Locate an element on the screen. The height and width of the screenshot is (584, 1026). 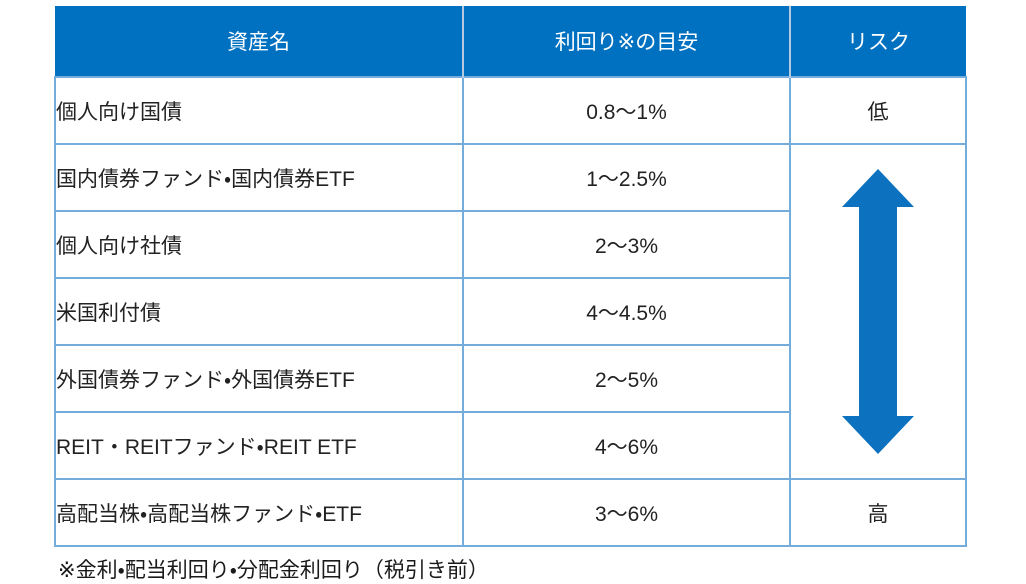
yield-cell: 3～6% is located at coordinates (626, 512).